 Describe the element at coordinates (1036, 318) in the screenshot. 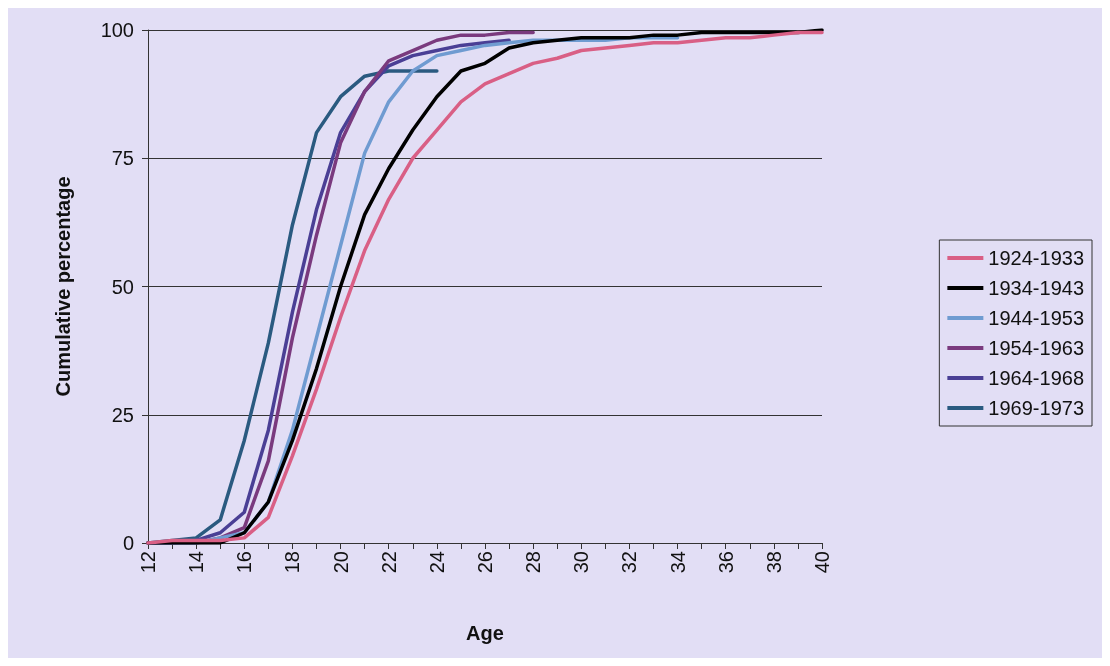

I see `legend-label: 1944-1953` at that location.